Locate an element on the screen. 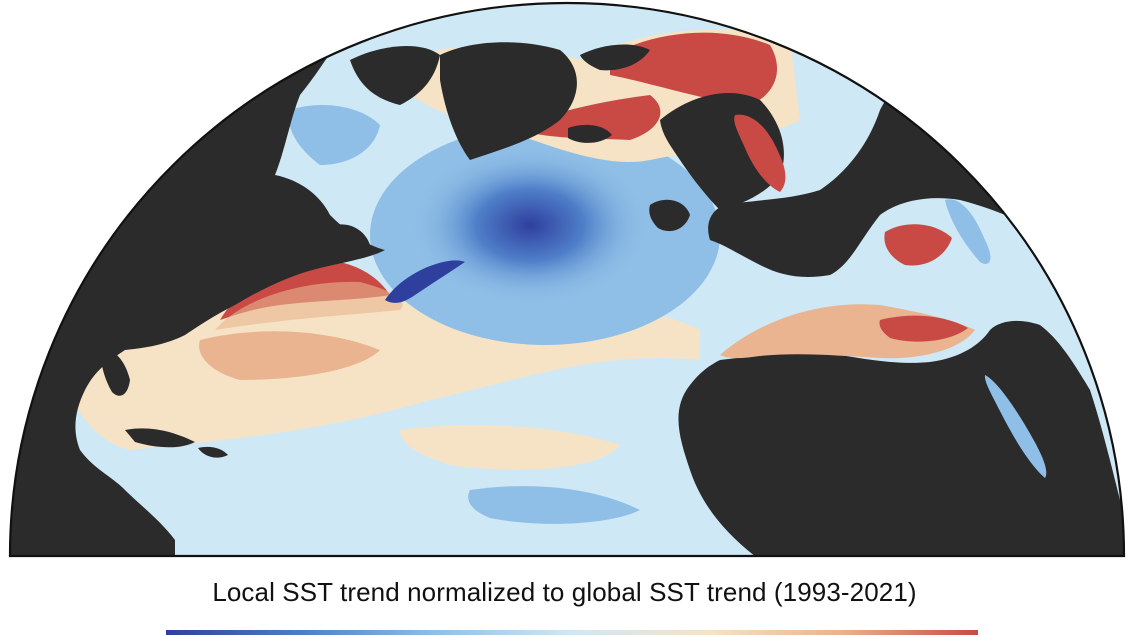 The image size is (1129, 635). newfoundland is located at coordinates (352, 235).